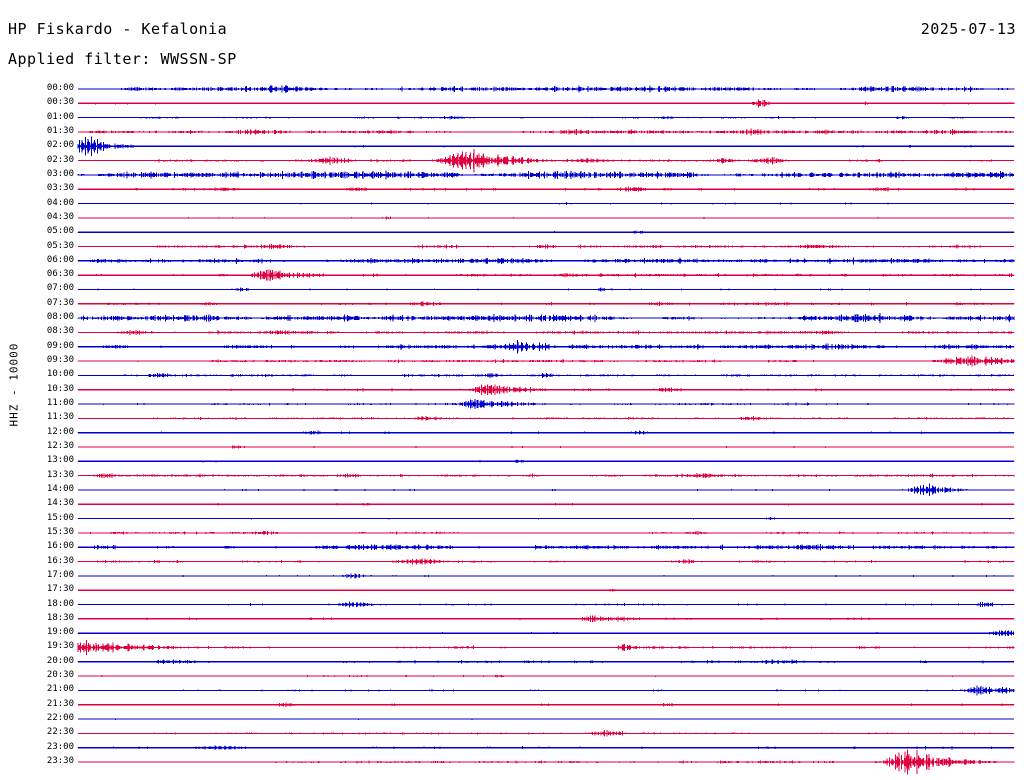 This screenshot has height=780, width=1024. I want to click on time-tick-label: 16:00, so click(60, 546).